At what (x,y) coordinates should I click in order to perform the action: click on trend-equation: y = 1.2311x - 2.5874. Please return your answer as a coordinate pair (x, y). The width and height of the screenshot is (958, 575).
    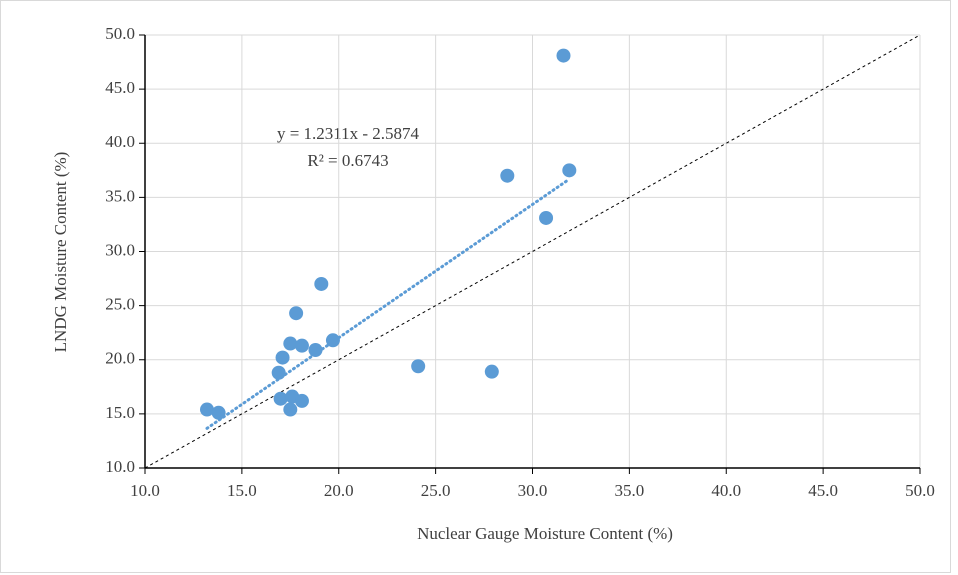
    Looking at the image, I should click on (348, 133).